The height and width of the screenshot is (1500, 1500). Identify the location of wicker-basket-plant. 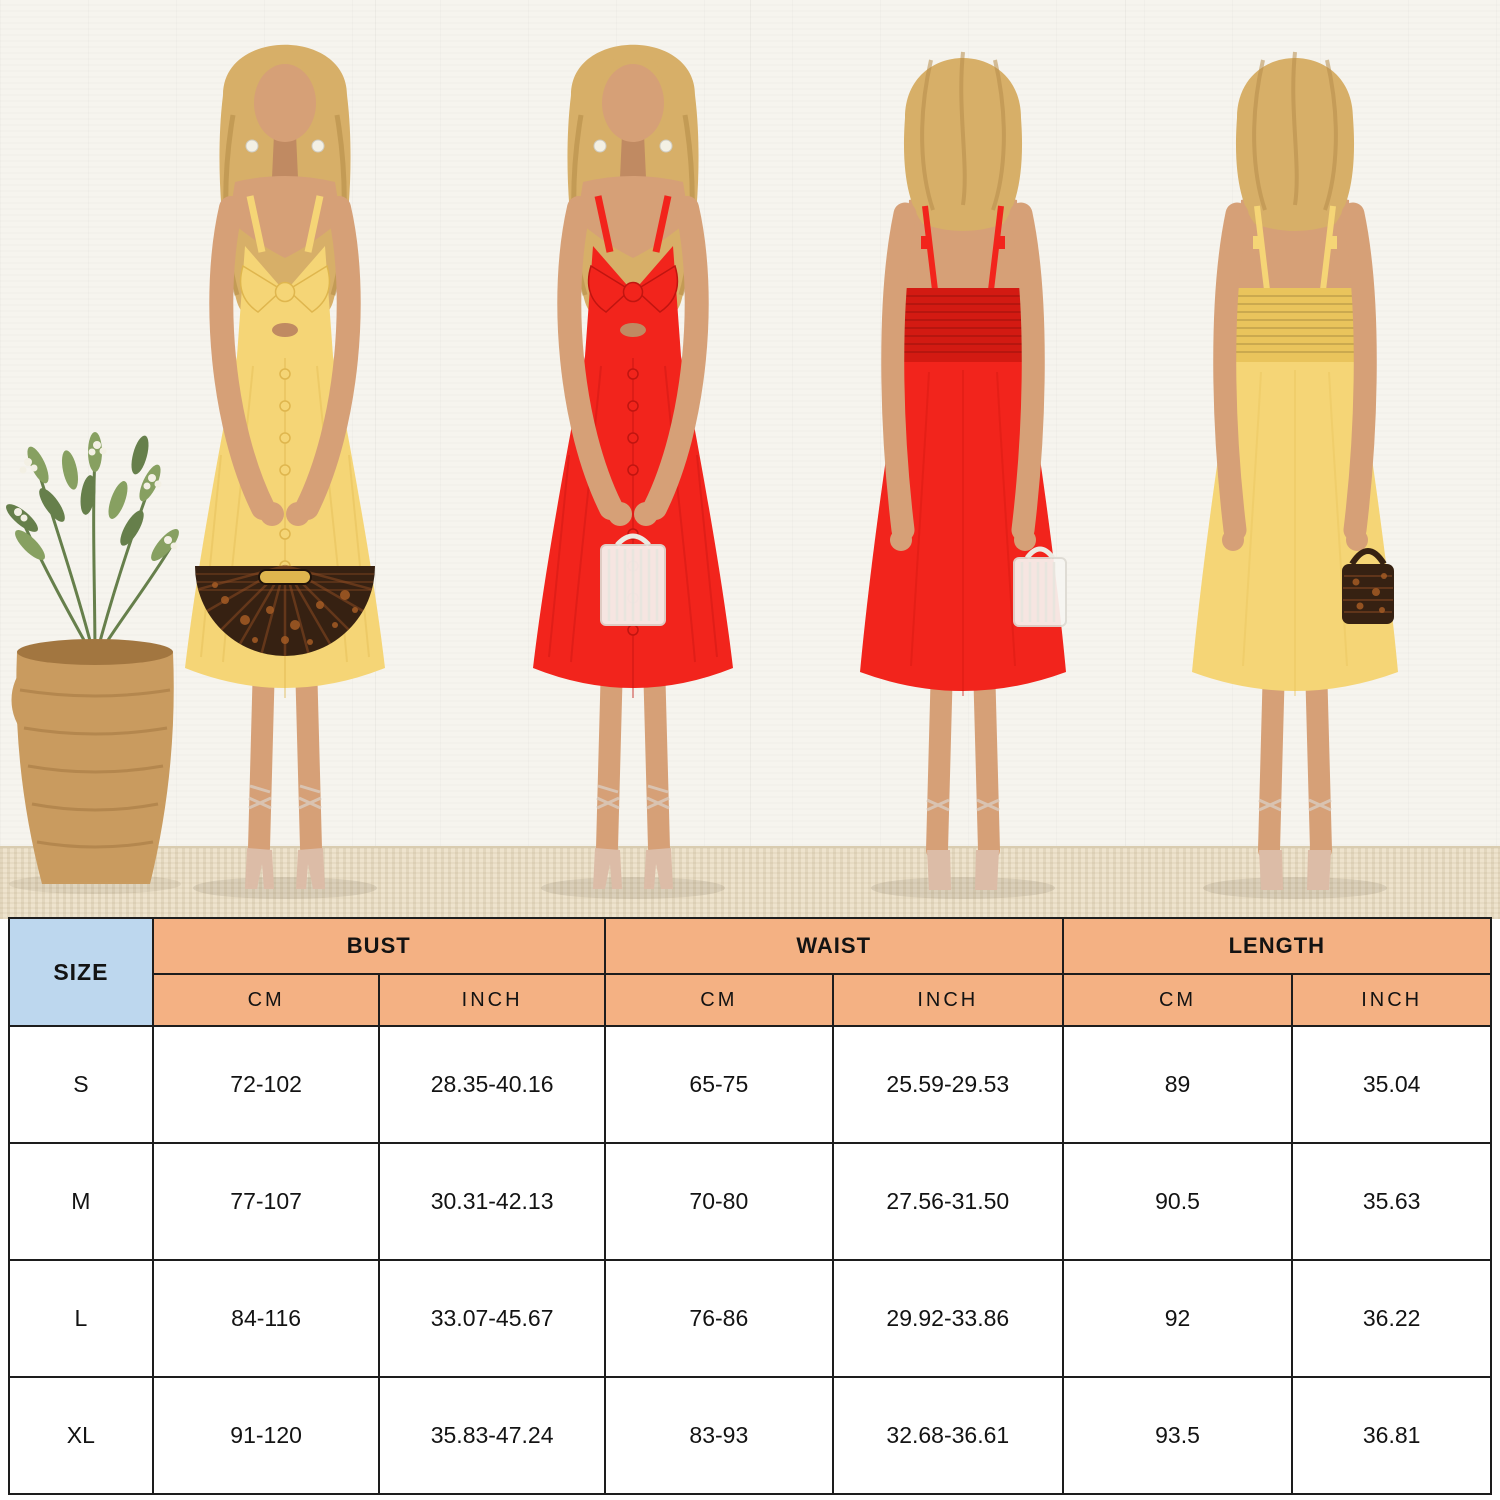
(93, 663).